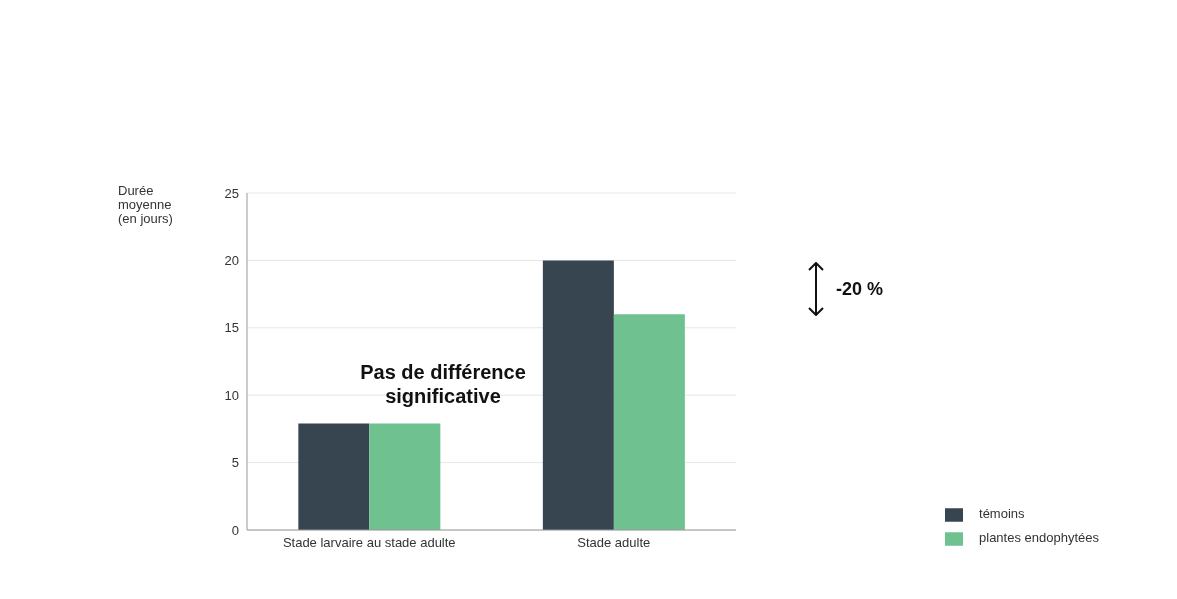 The image size is (1177, 599). I want to click on x-tick-label: Stade larvaire au stade adulte, so click(369, 543).